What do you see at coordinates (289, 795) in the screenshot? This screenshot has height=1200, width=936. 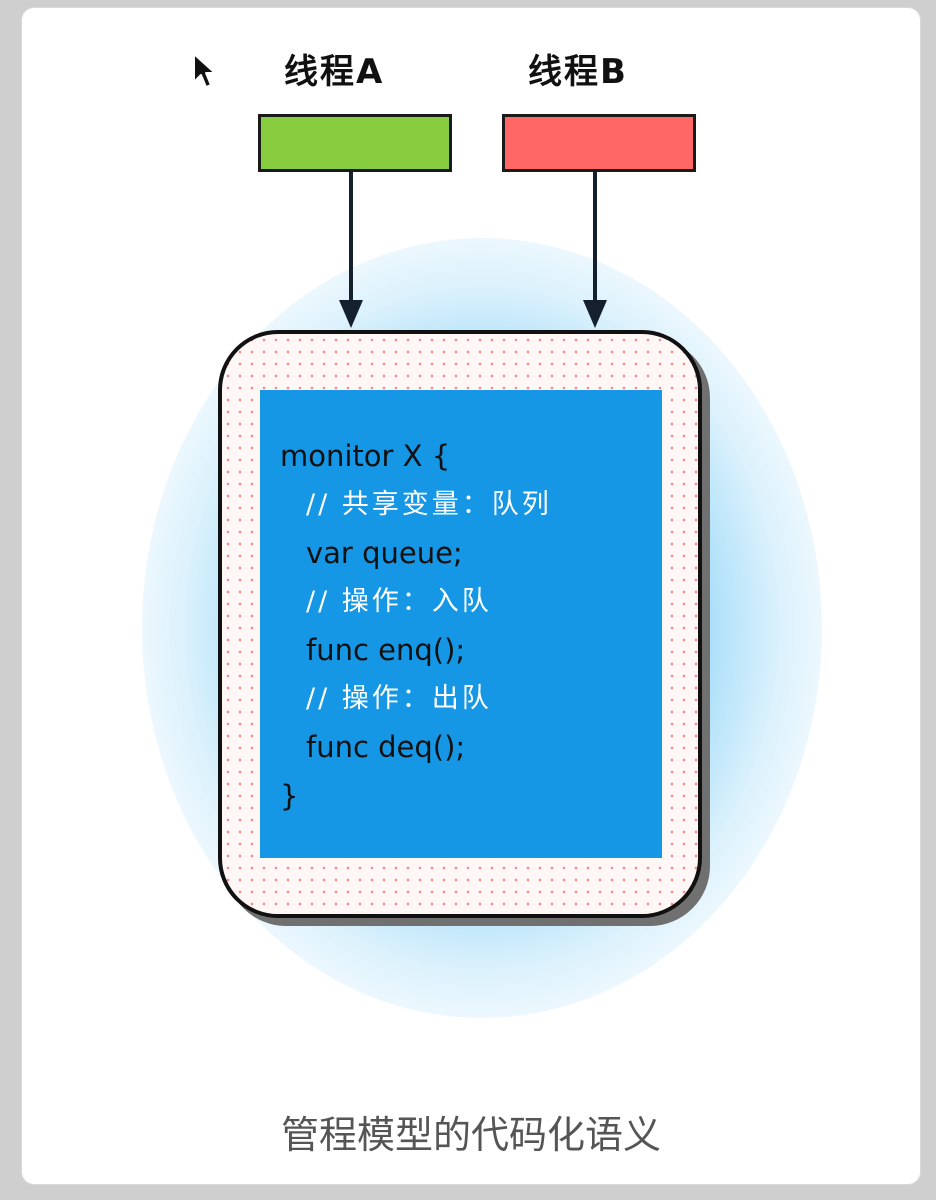 I see `code-line: }` at bounding box center [289, 795].